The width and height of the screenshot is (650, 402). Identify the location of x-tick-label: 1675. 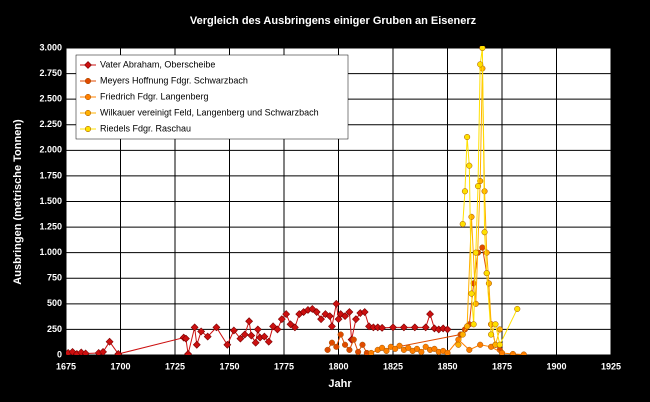
(66, 366).